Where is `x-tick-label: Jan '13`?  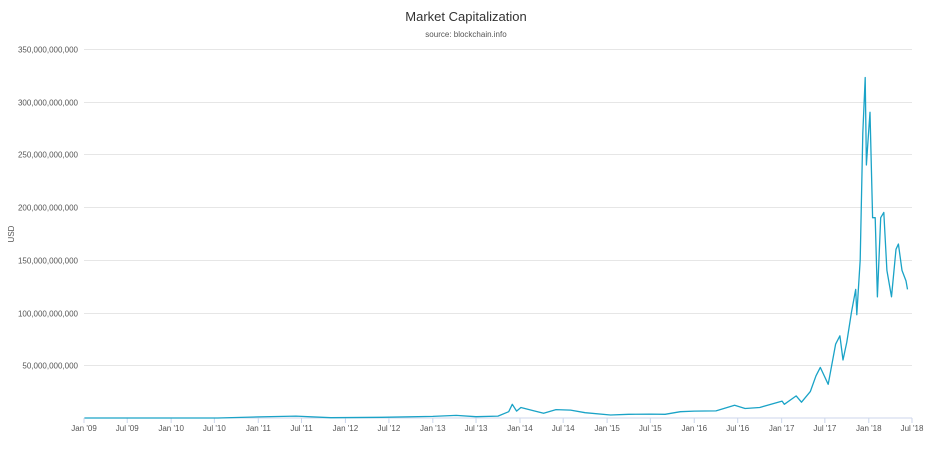 x-tick-label: Jan '13 is located at coordinates (433, 428).